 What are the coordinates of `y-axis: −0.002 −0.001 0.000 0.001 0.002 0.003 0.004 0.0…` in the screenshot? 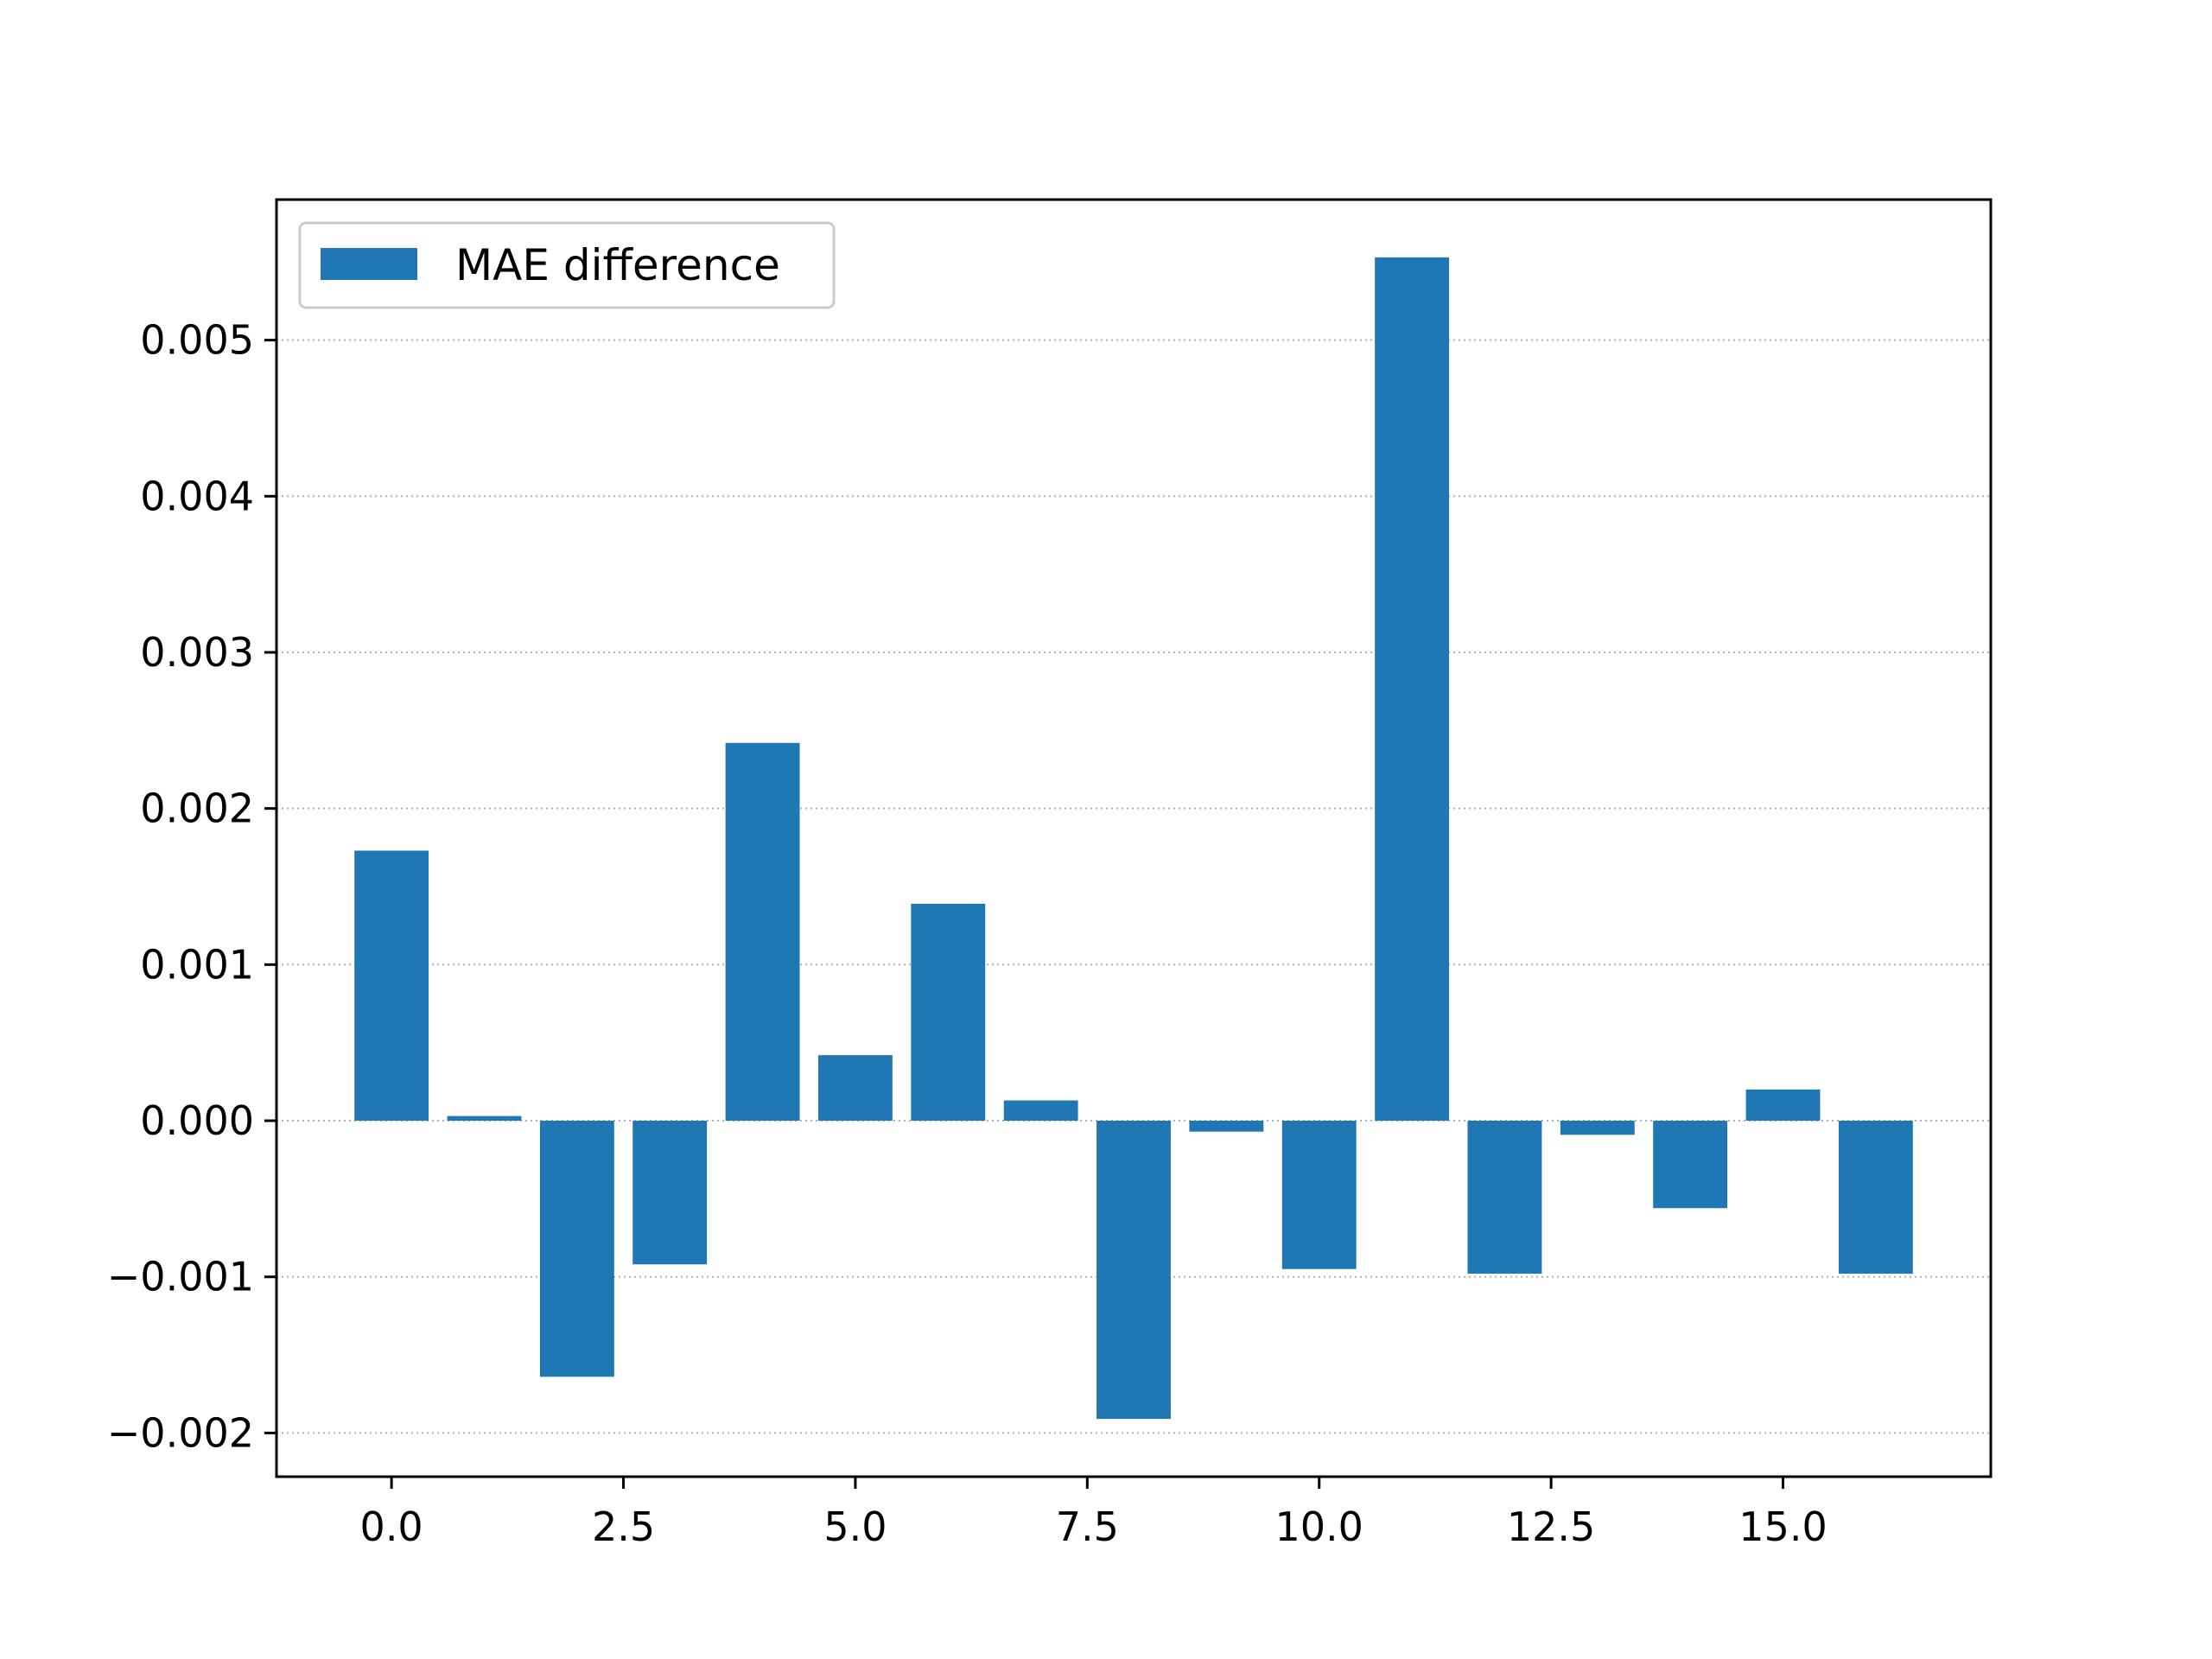 It's located at (191, 886).